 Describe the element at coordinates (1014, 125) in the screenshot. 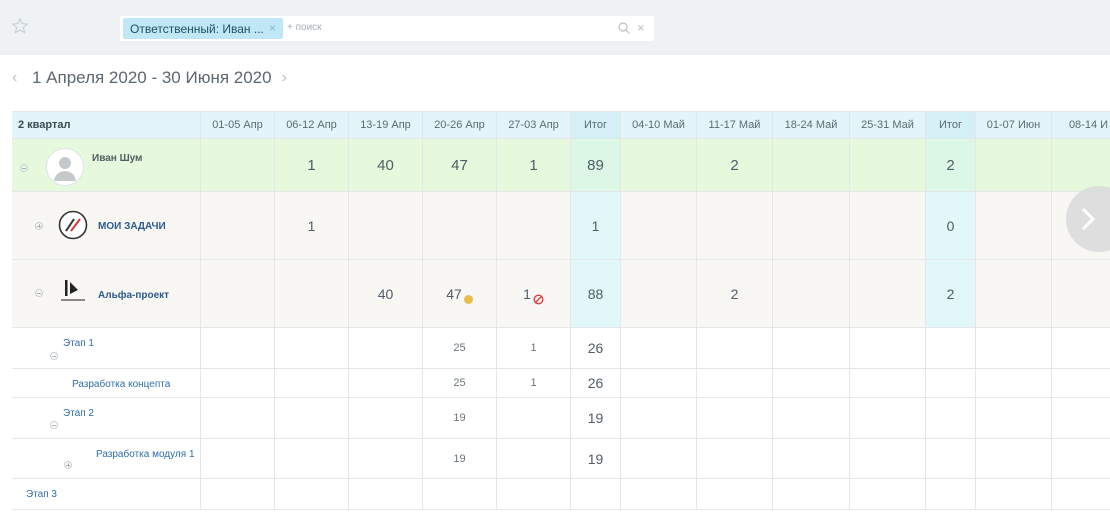

I see `week-column-header: 01-07 Июн` at that location.